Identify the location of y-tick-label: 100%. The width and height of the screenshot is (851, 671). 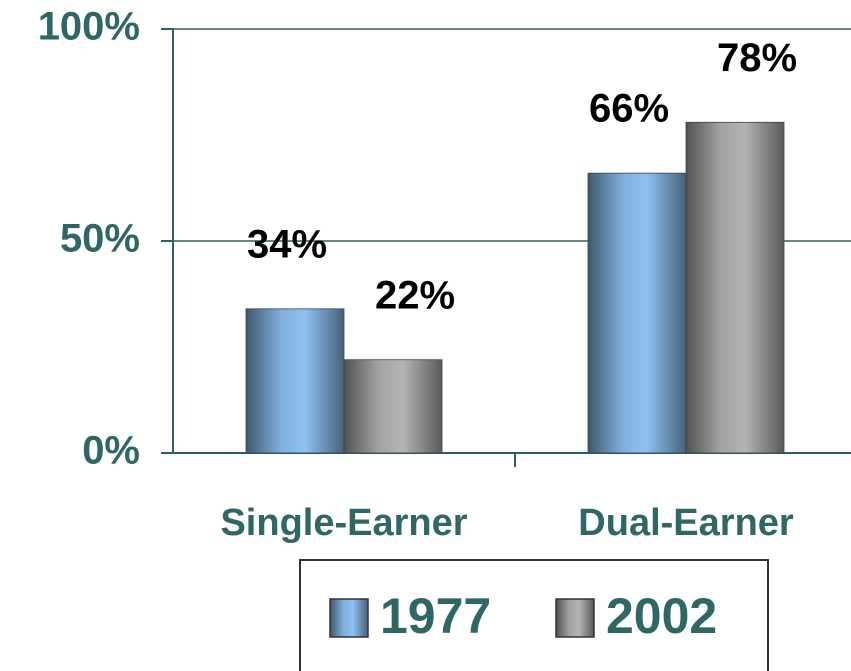
(89, 27).